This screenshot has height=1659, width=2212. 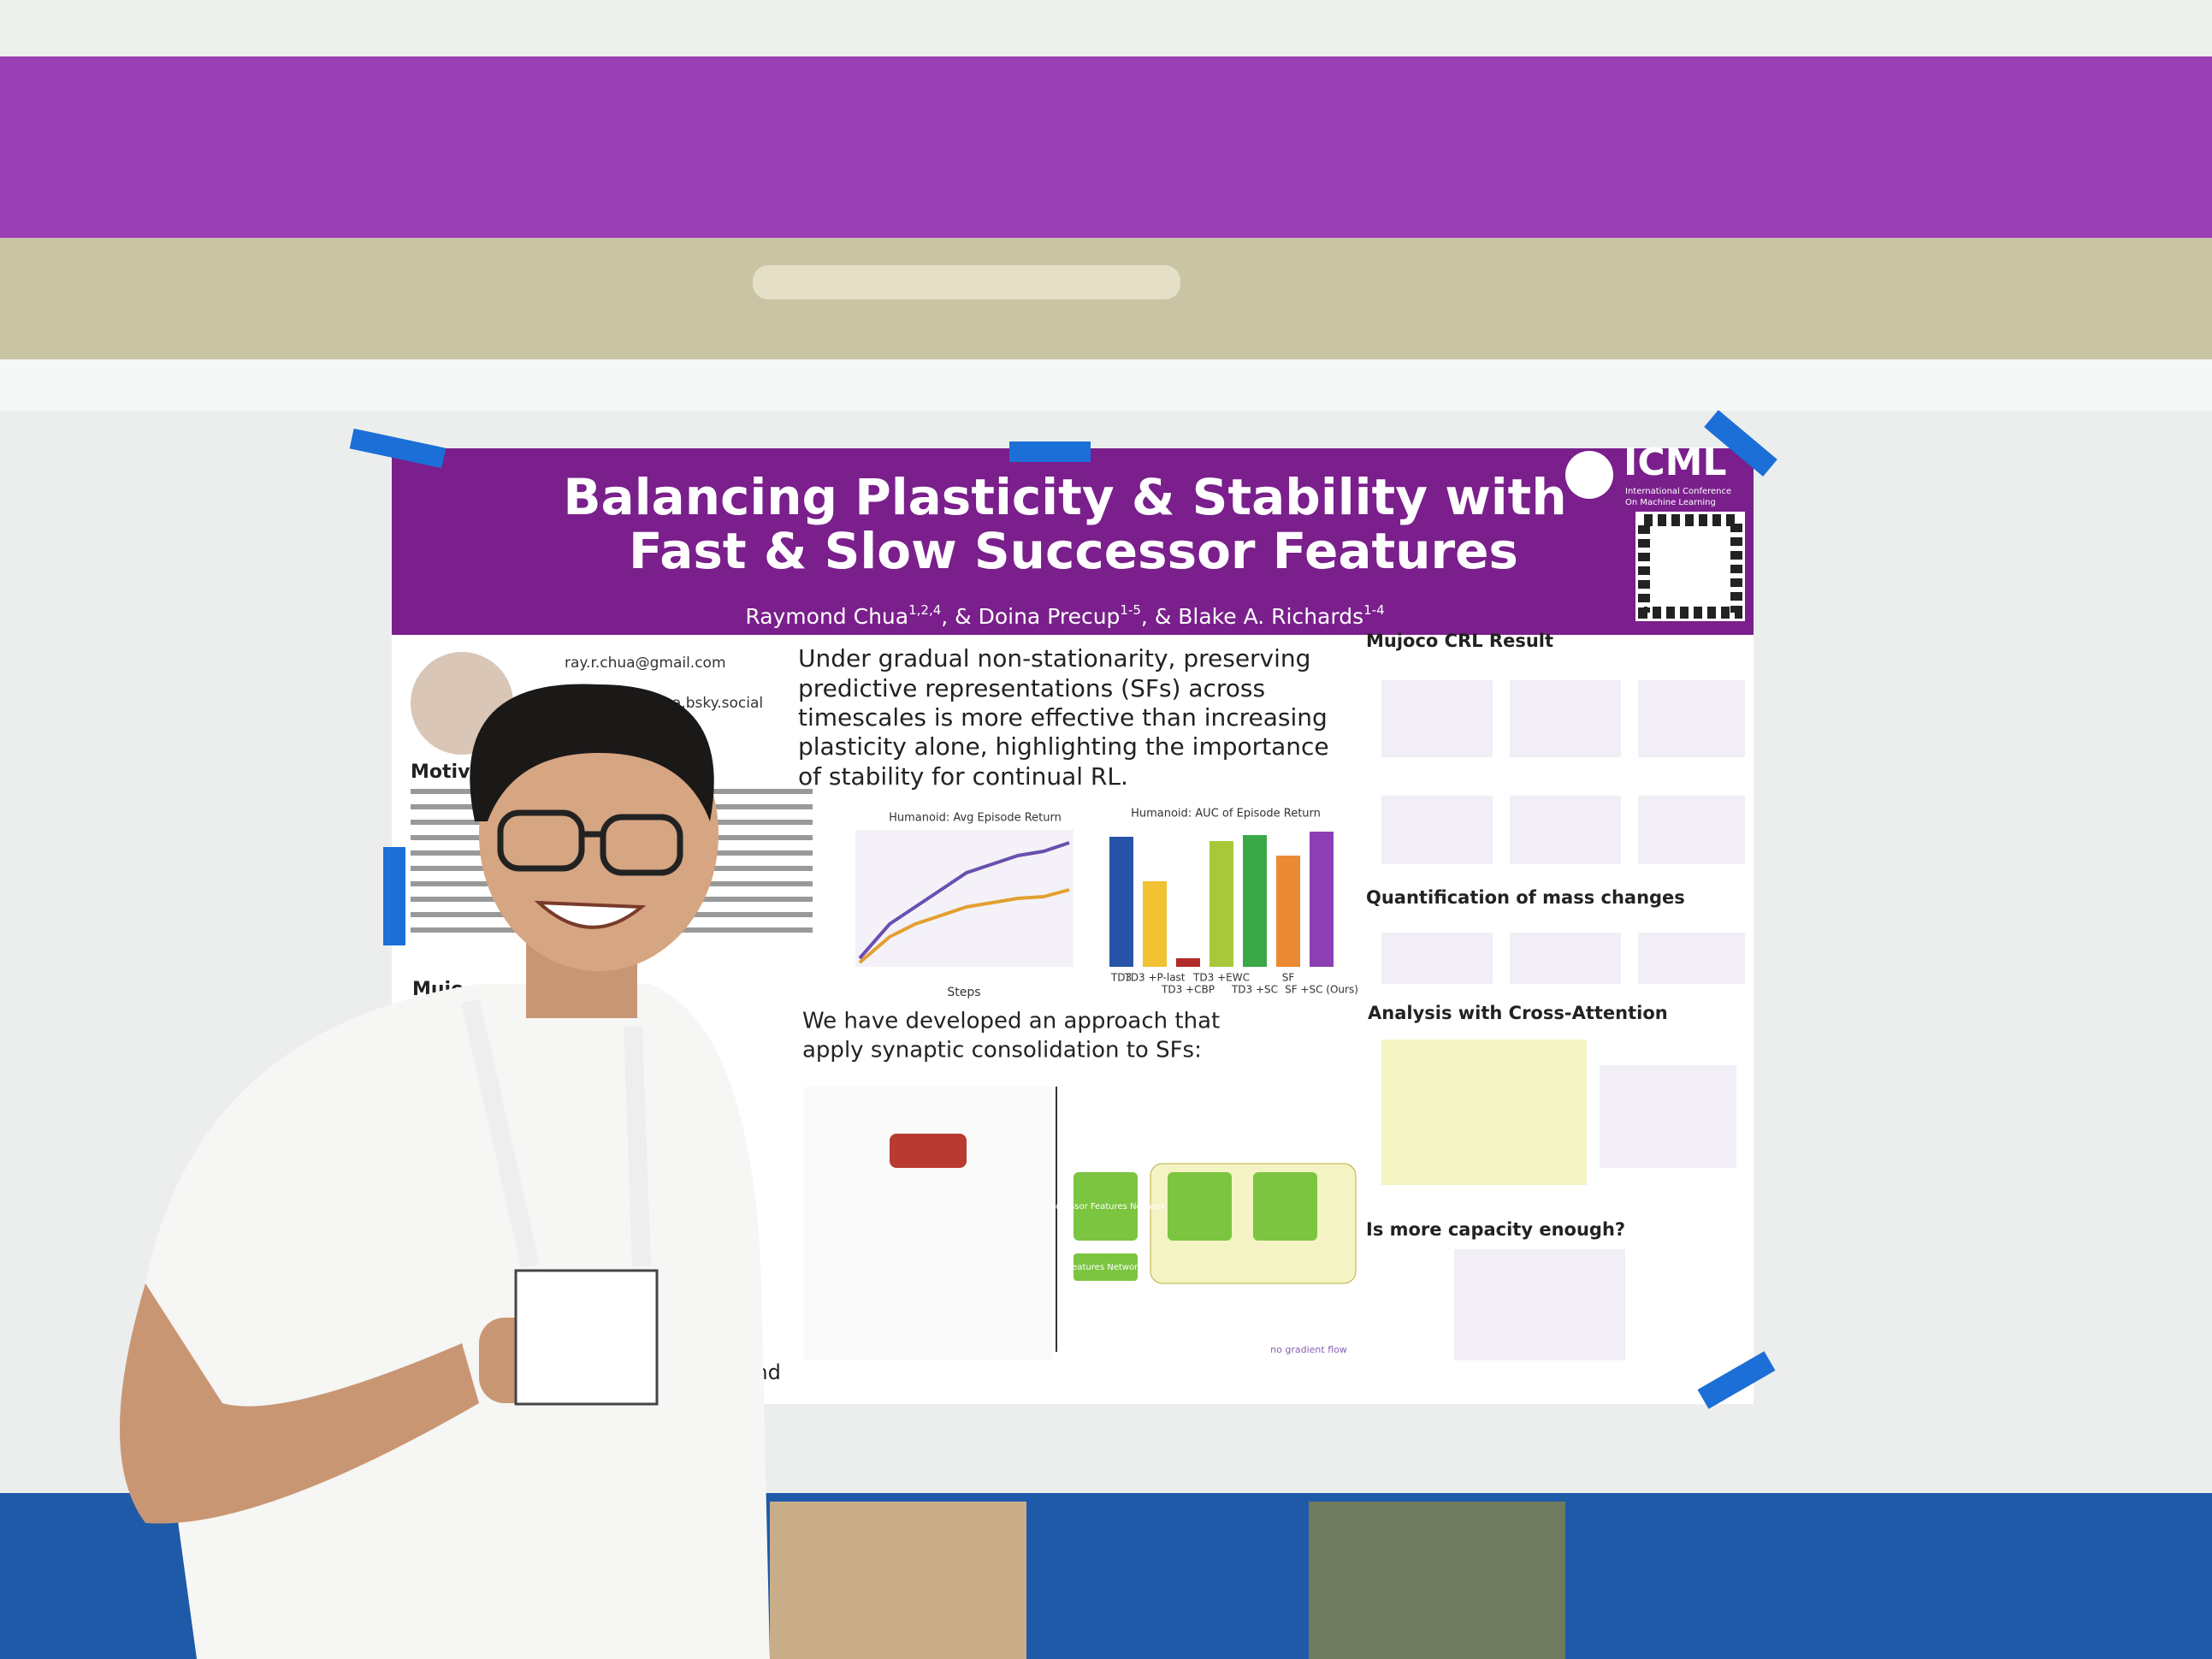 I want to click on logo: ICML, so click(x=1675, y=462).